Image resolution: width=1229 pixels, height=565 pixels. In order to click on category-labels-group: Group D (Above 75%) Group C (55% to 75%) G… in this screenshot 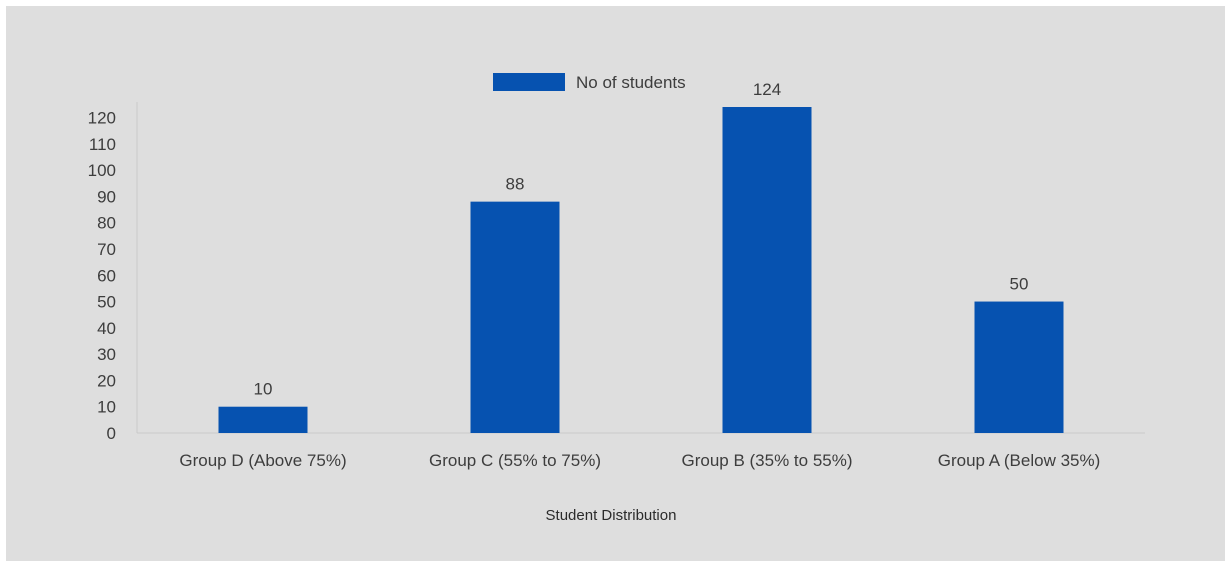, I will do `click(639, 460)`.